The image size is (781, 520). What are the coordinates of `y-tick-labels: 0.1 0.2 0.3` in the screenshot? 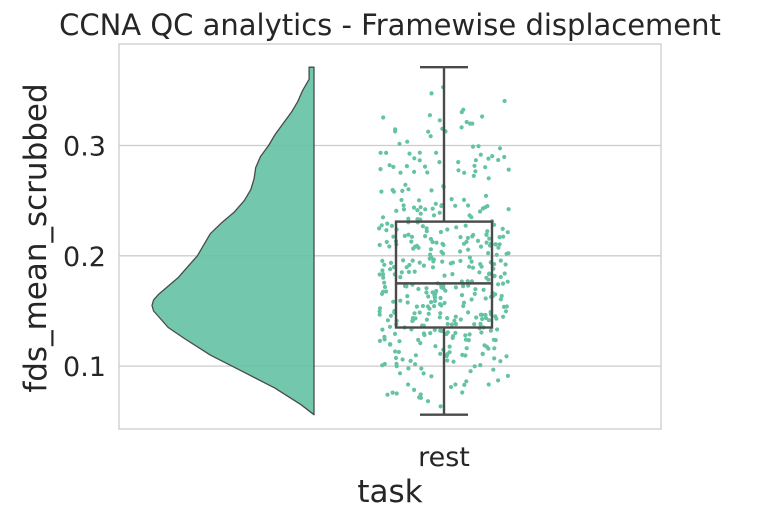 It's located at (84, 257).